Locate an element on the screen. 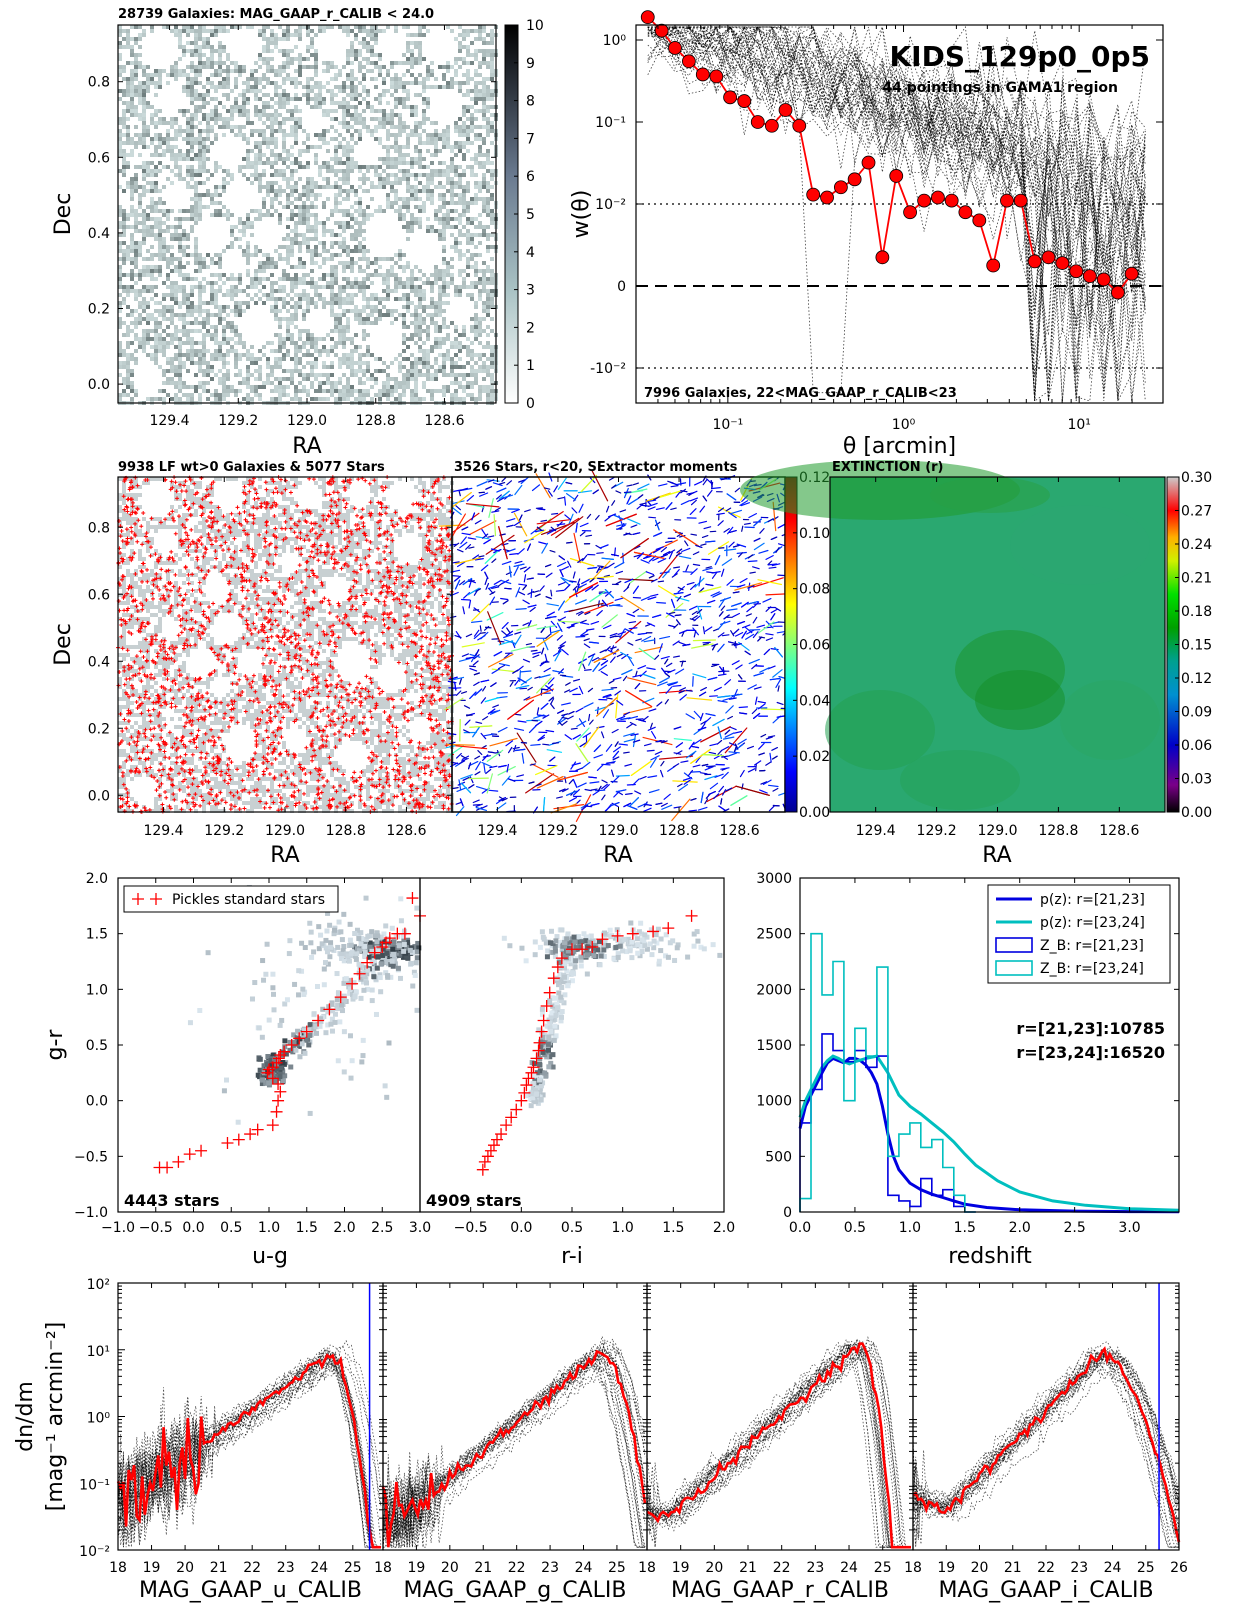 This screenshot has height=1604, width=1237. wtheta-pointing-curve is located at coordinates (896, 210).